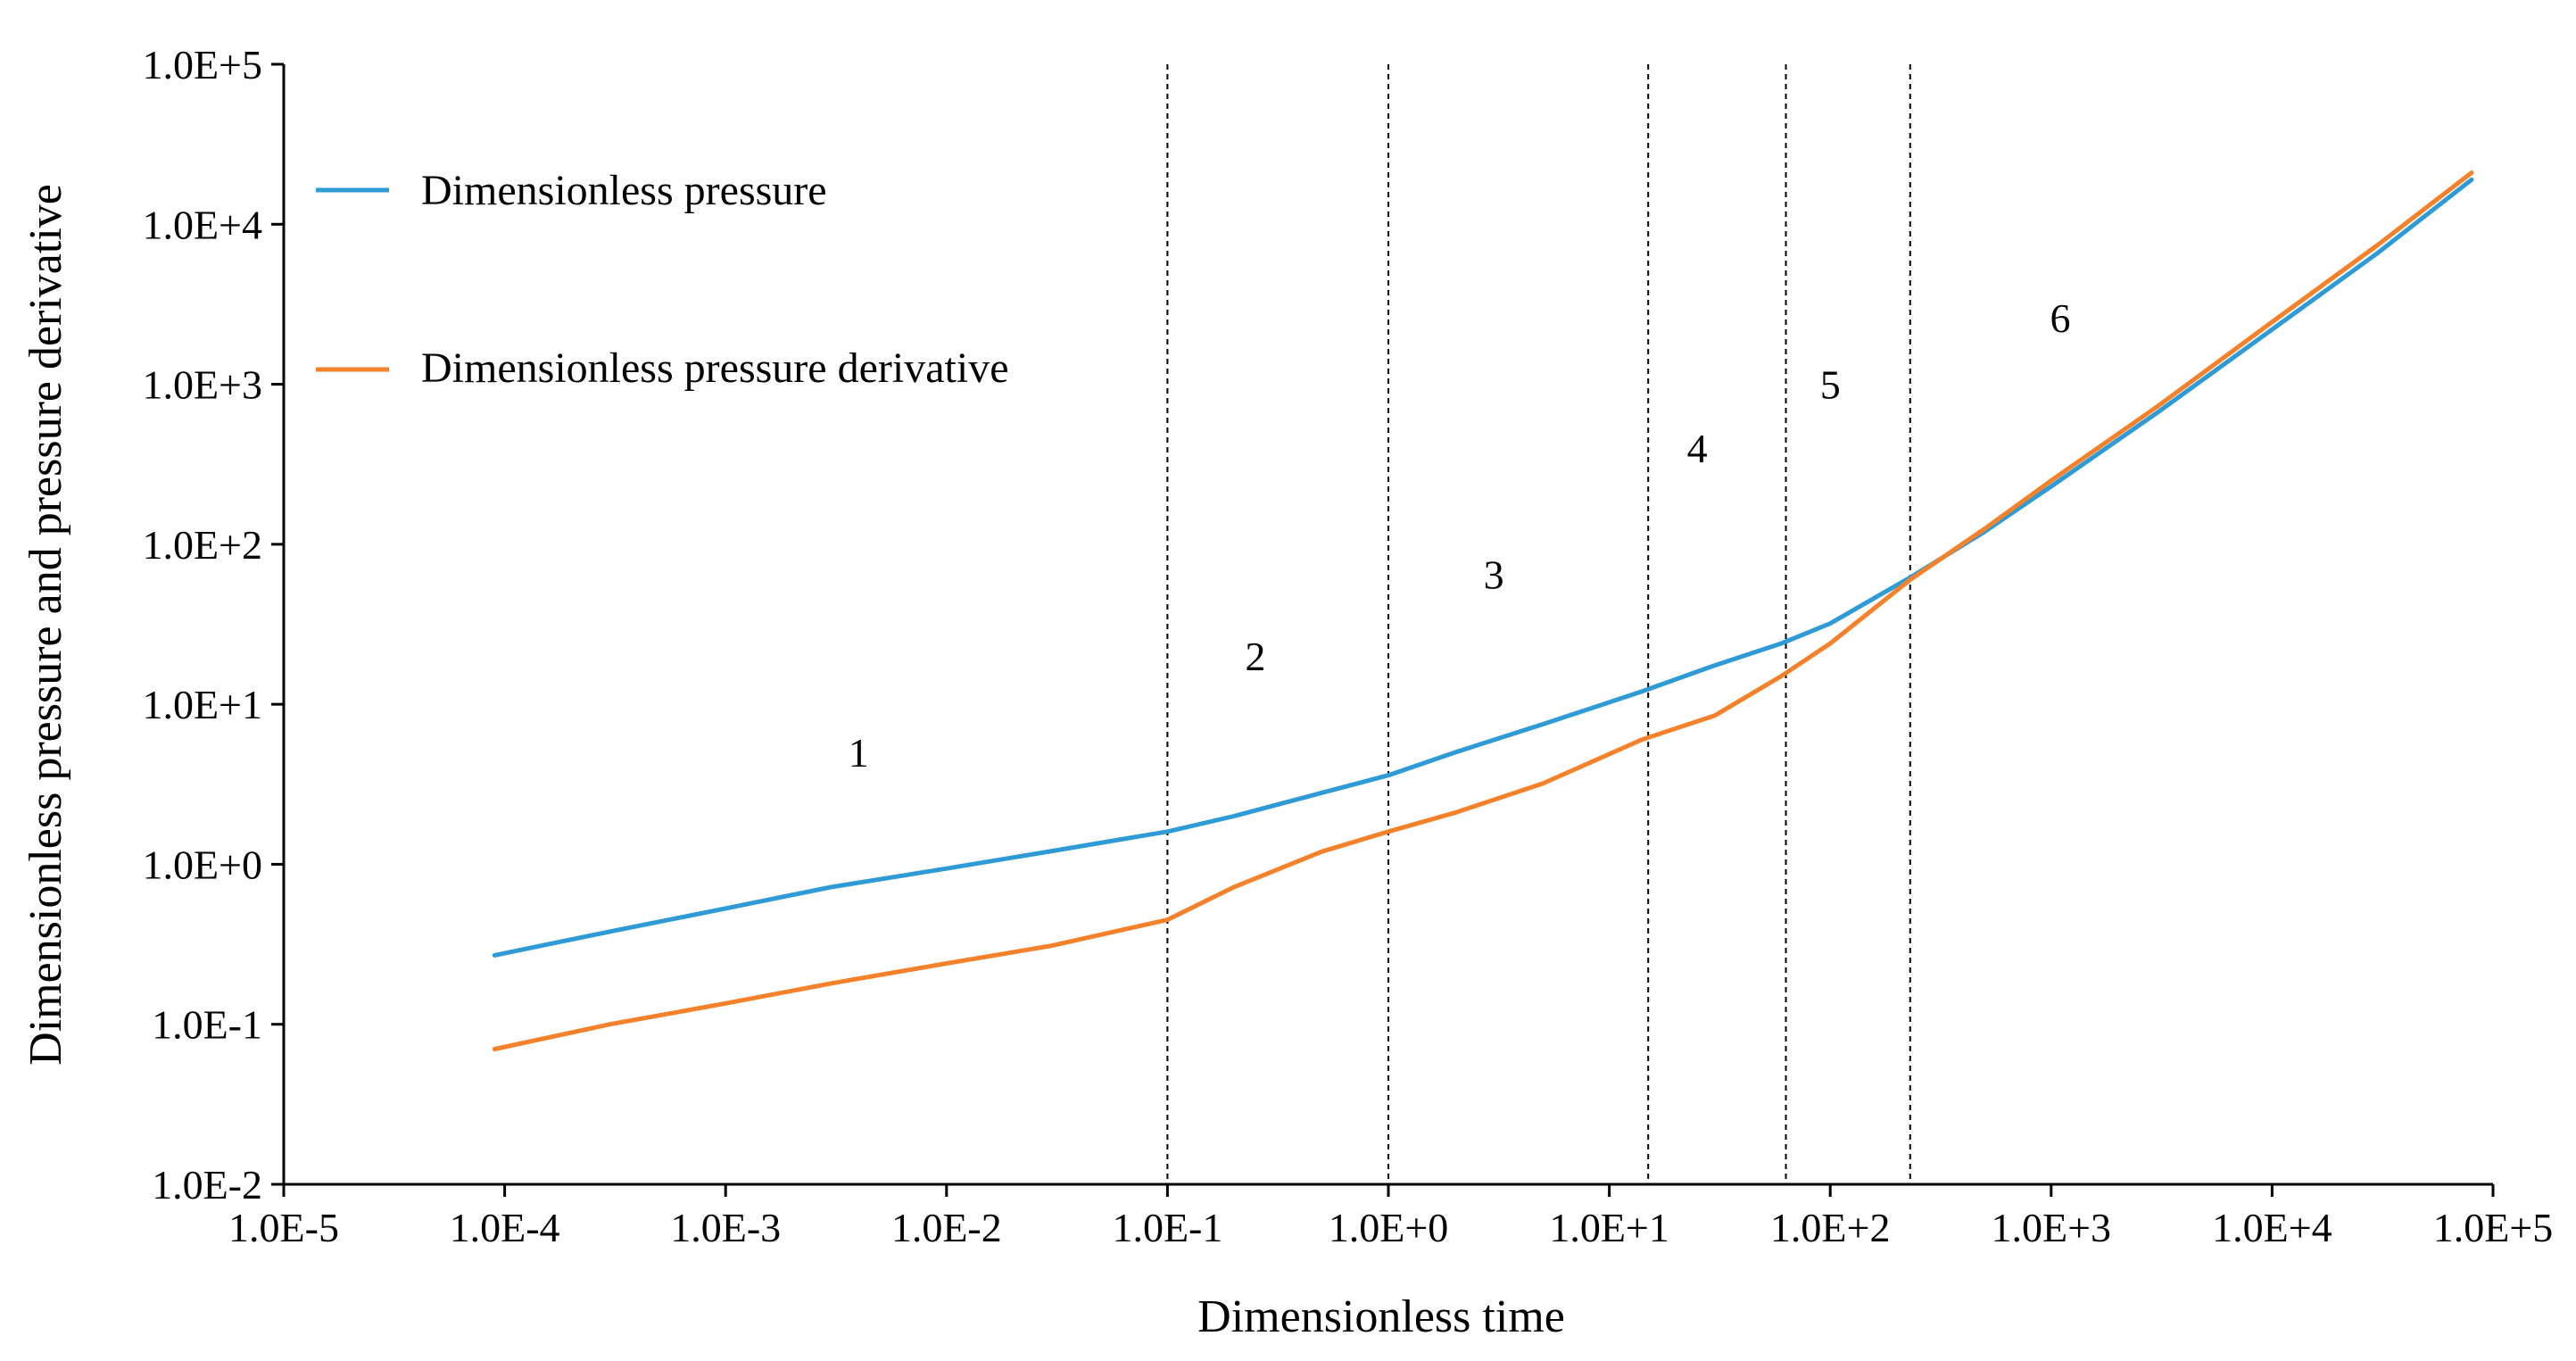 The height and width of the screenshot is (1361, 2576). Describe the element at coordinates (1609, 1227) in the screenshot. I see `x-tick-label: 1.0E+1` at that location.